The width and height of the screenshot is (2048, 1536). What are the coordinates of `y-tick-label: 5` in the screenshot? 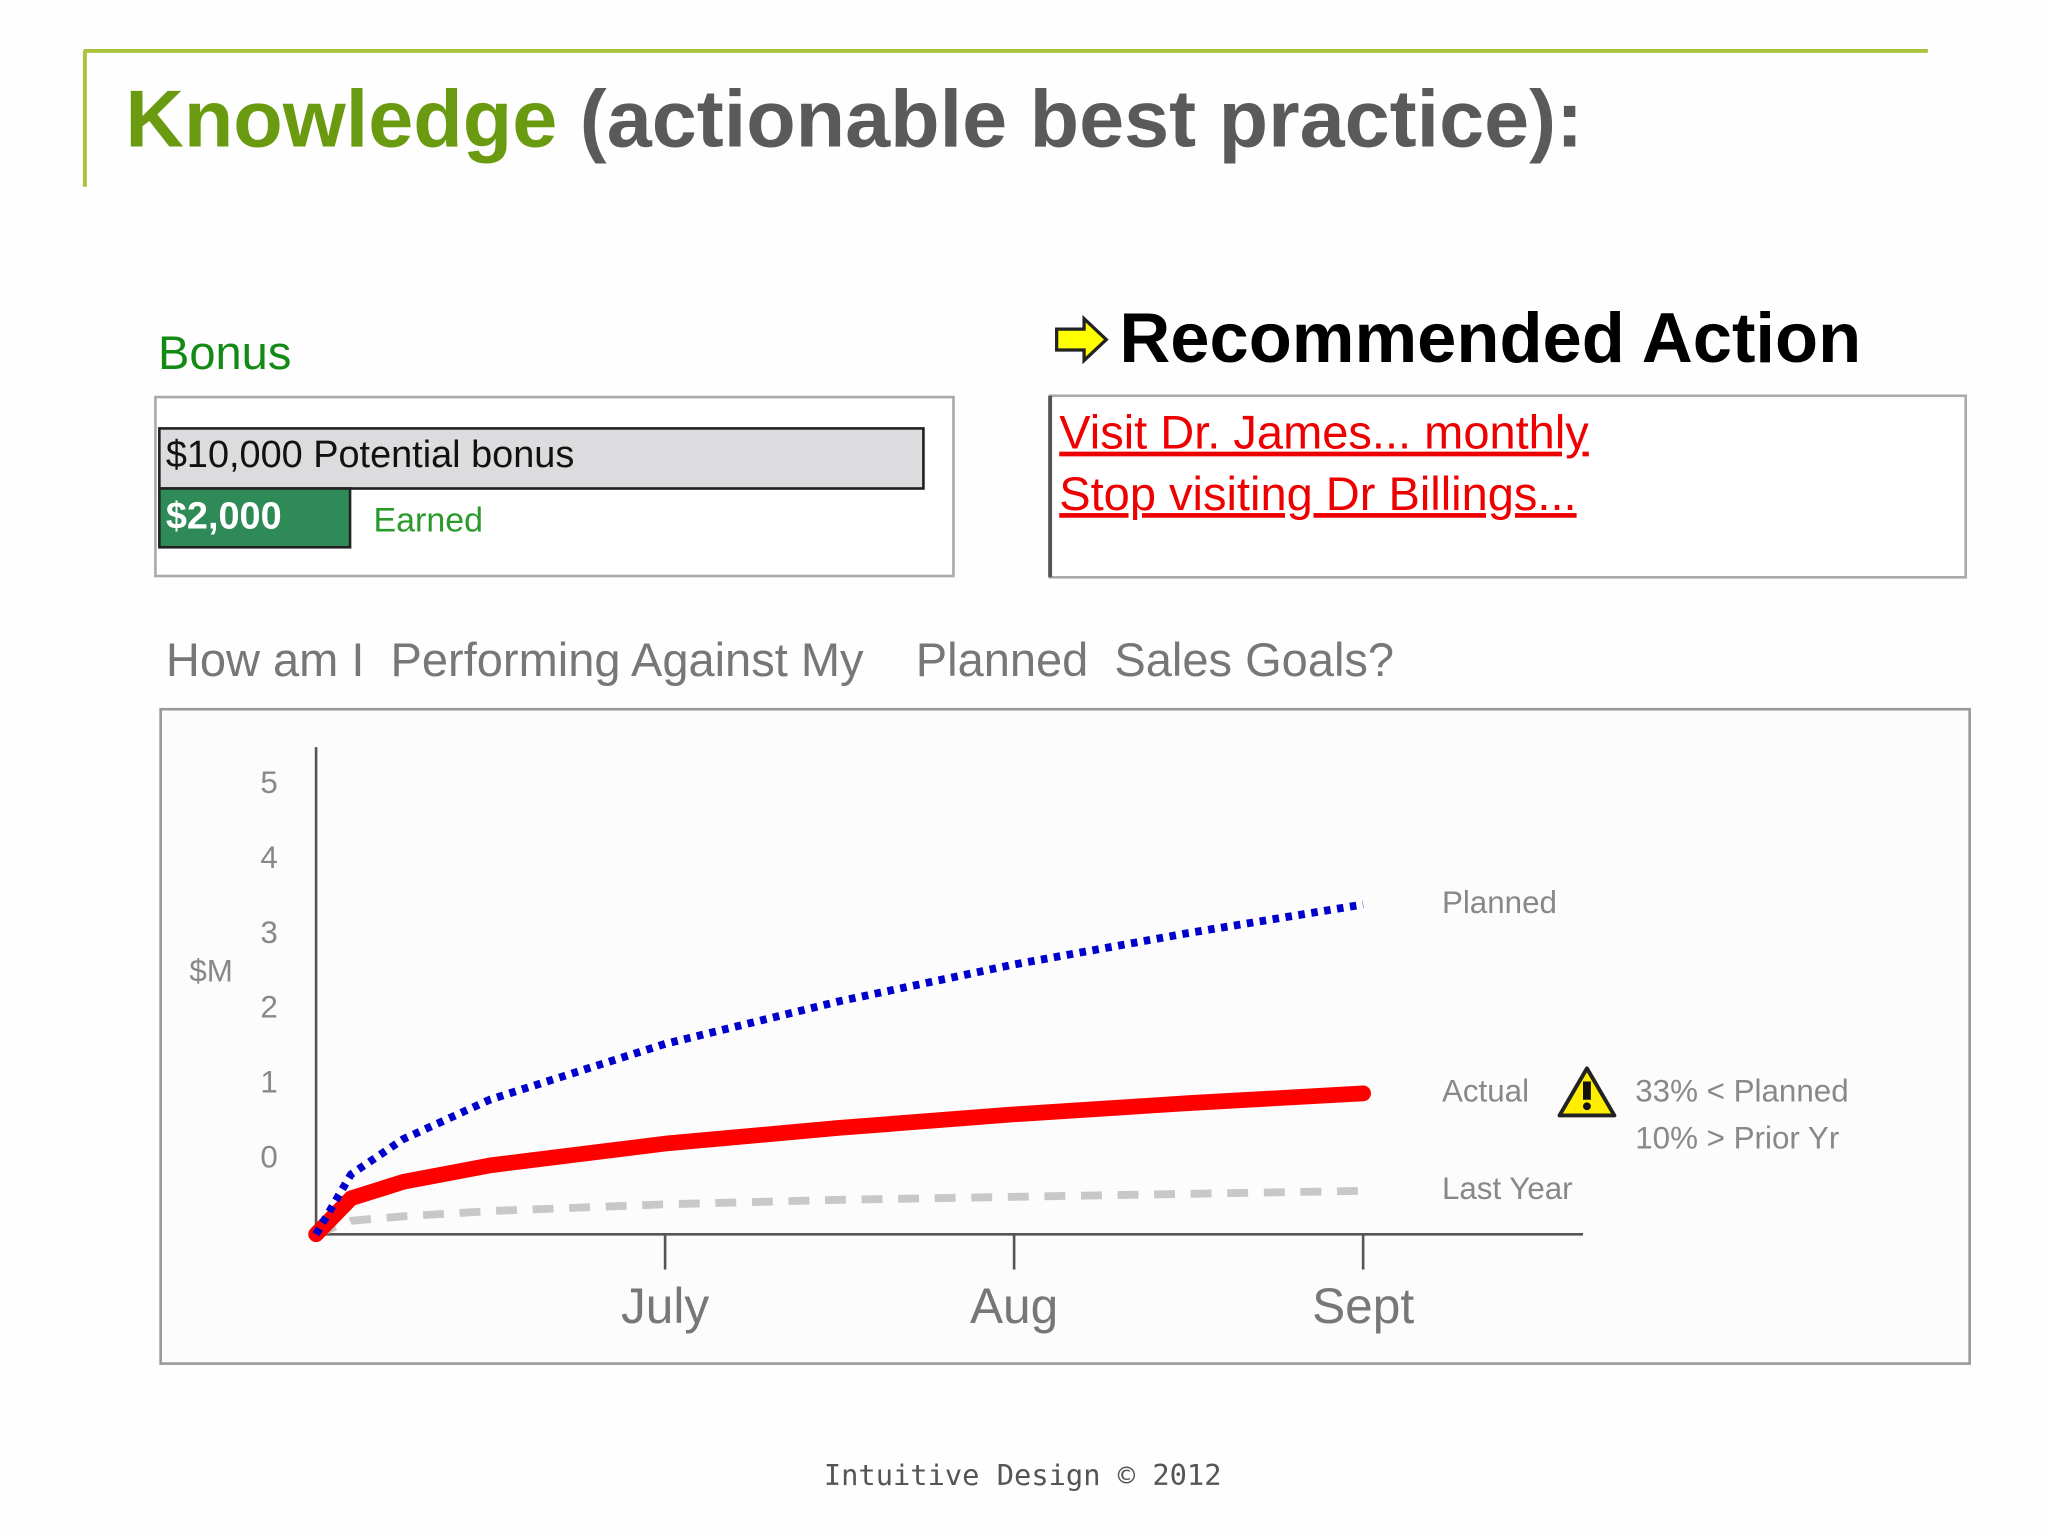 It's located at (268, 782).